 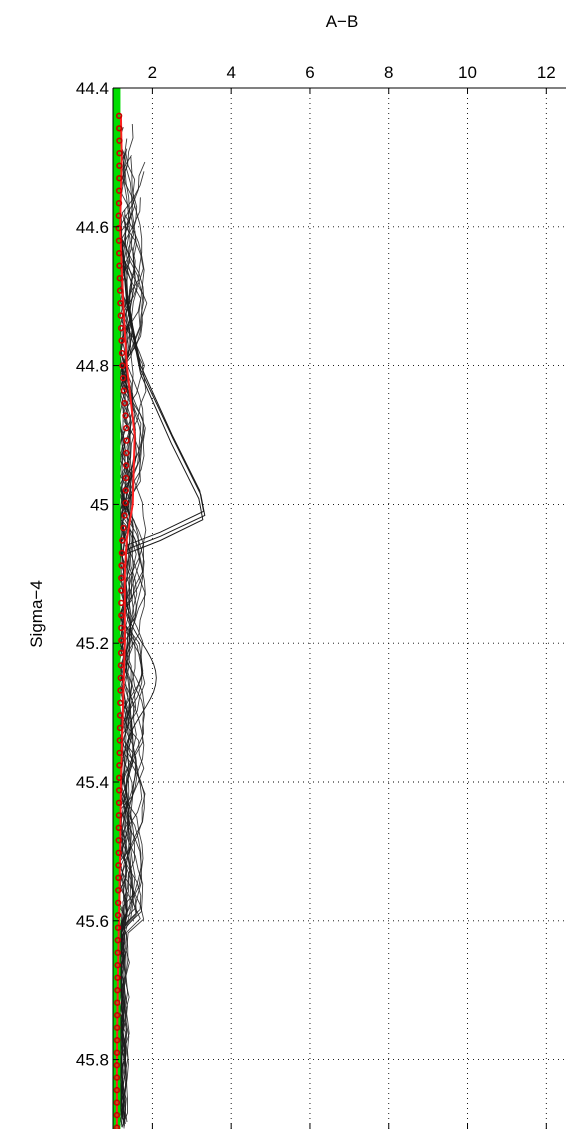 I want to click on y-tick-label: 44.6, so click(x=92, y=227).